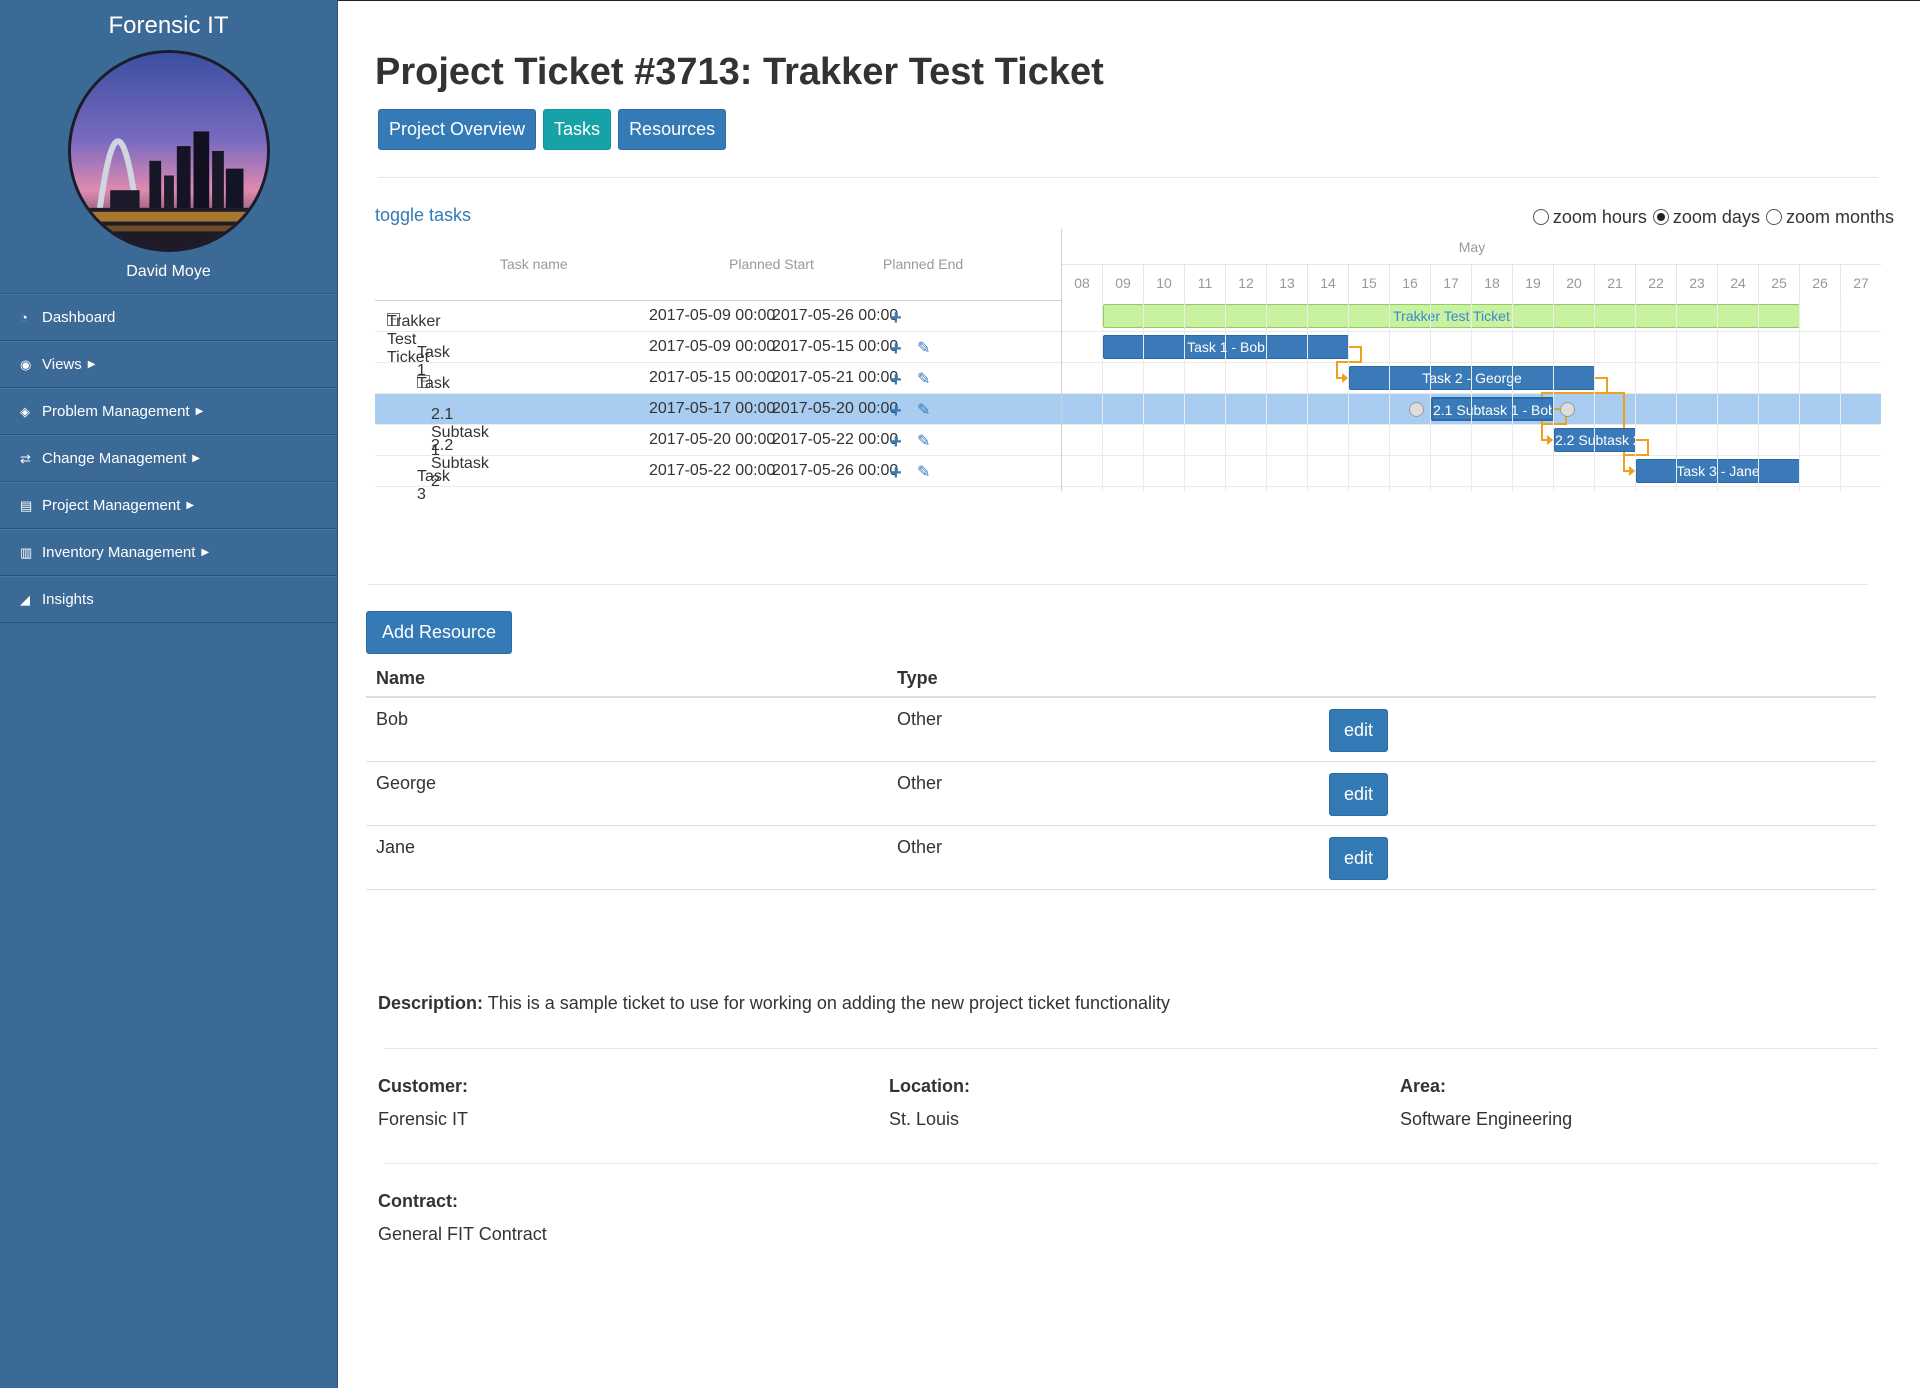 This screenshot has width=1920, height=1388. Describe the element at coordinates (1589, 217) in the screenshot. I see `zoom-hours-option: zoom hours` at that location.